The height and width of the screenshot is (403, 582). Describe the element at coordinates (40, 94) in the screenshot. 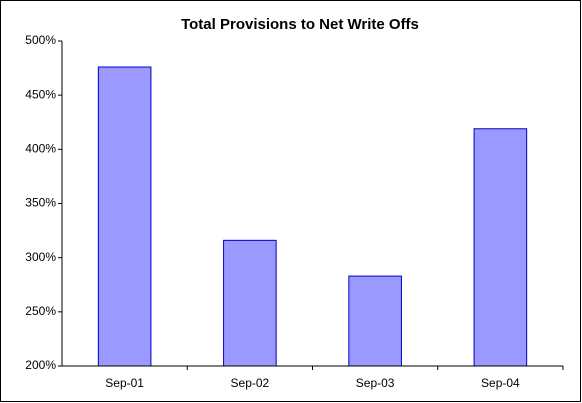

I see `y-tick-label: 450%` at that location.